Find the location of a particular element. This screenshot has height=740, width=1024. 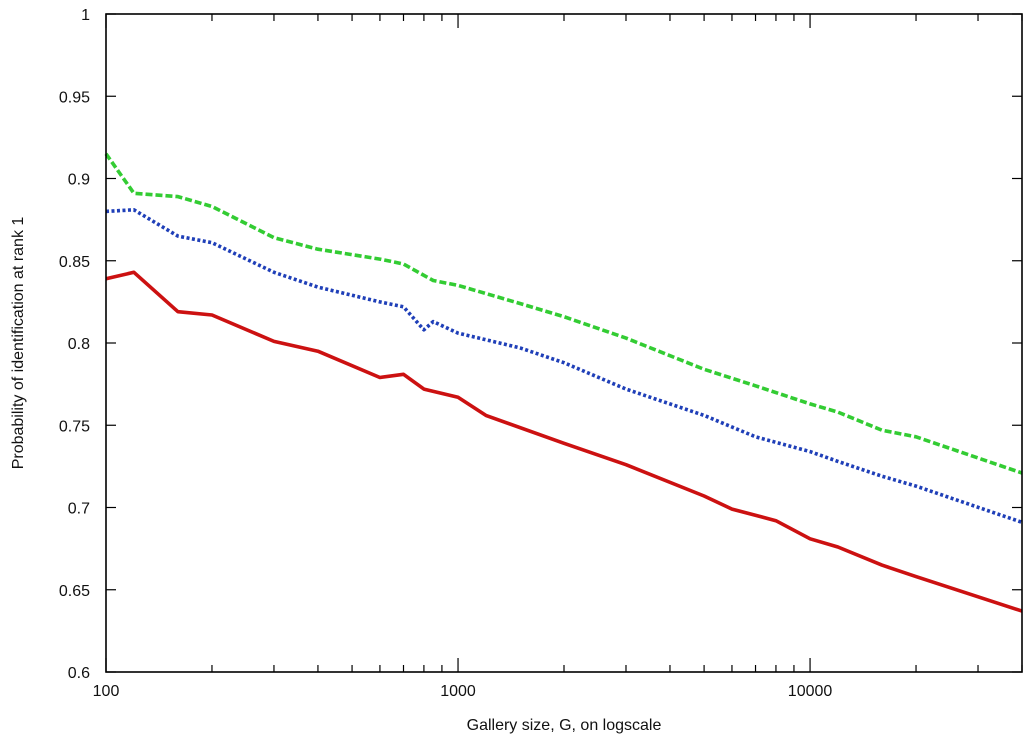

y-tick-label: 0.7 is located at coordinates (79, 509).